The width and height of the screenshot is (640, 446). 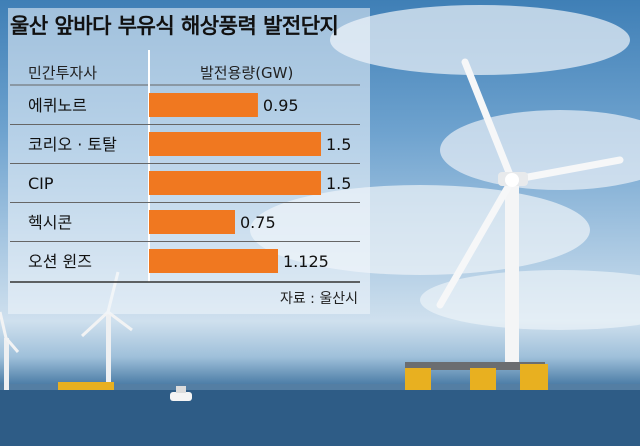 What do you see at coordinates (281, 105) in the screenshot?
I see `value-label: 0.95` at bounding box center [281, 105].